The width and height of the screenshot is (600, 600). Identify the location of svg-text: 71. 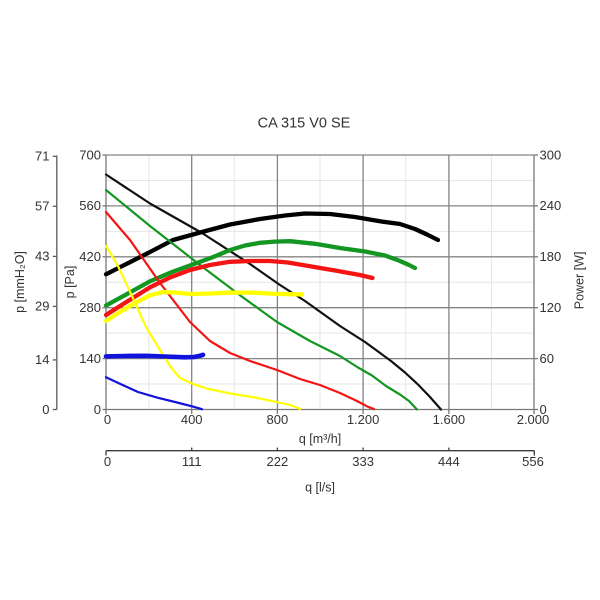
(42, 156).